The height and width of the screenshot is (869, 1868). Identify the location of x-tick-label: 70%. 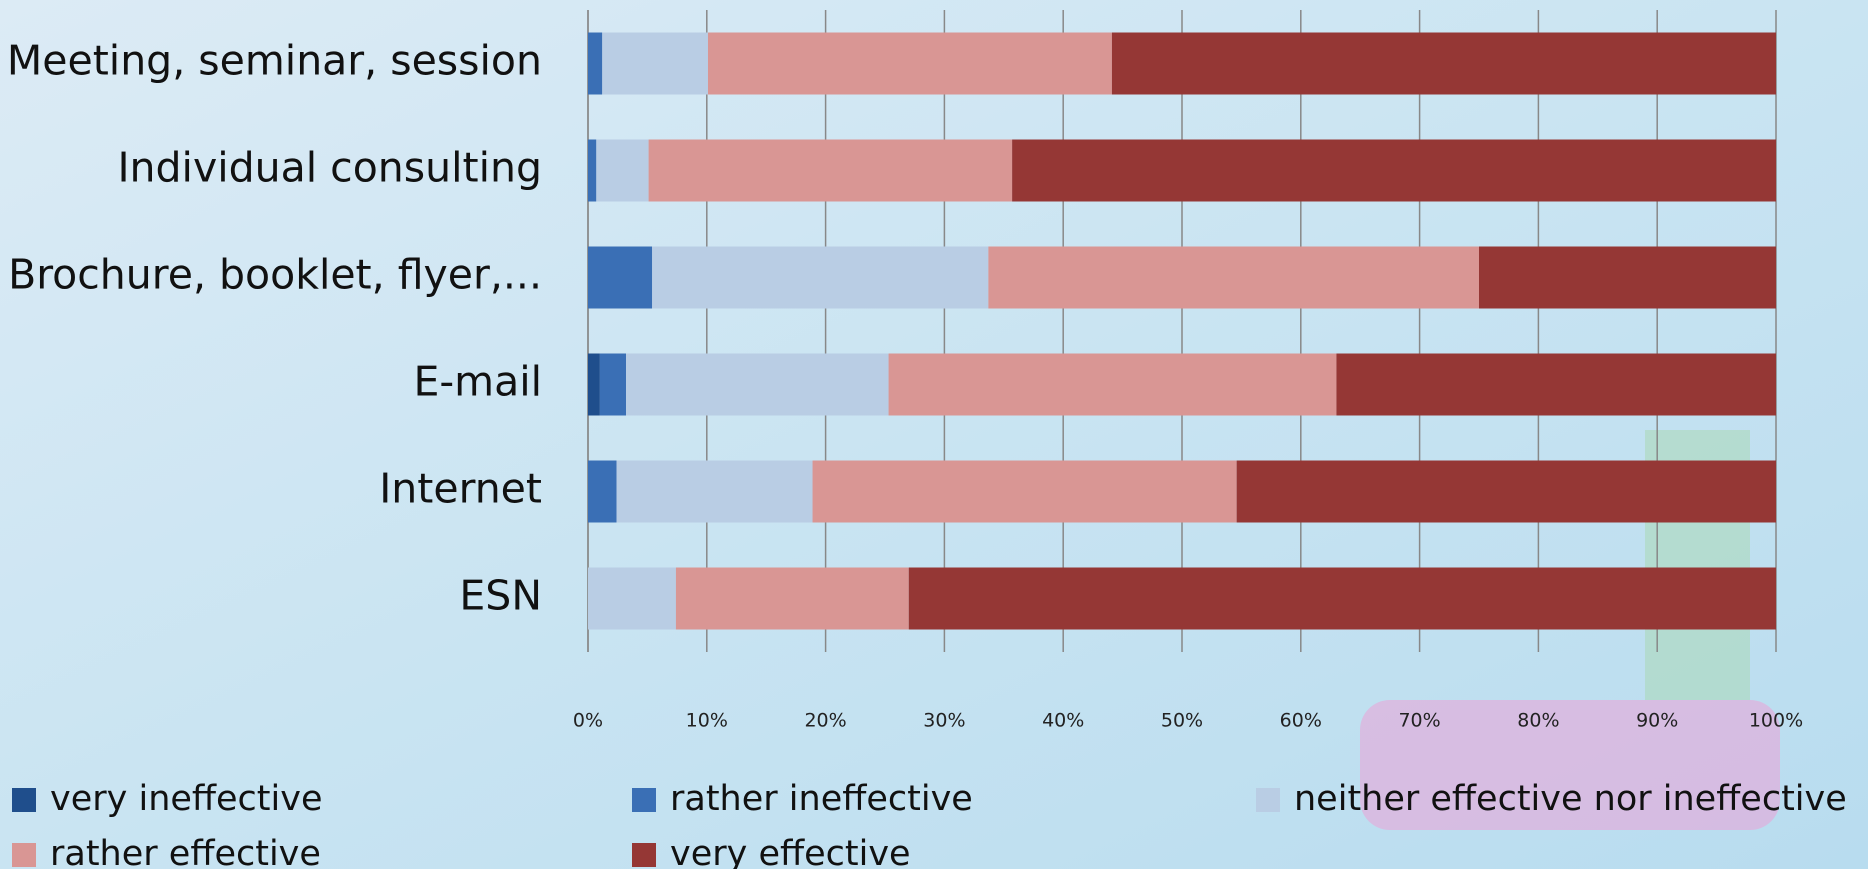
(1419, 721).